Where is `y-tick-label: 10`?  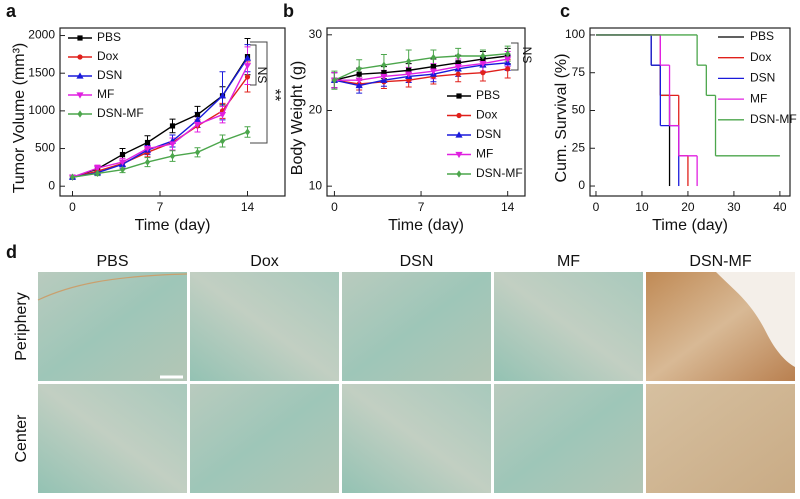 y-tick-label: 10 is located at coordinates (316, 185).